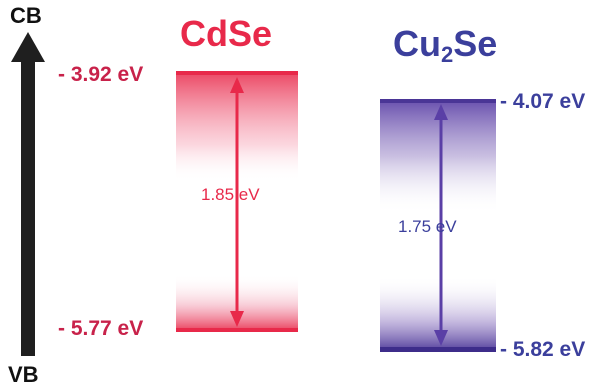 The height and width of the screenshot is (390, 611). What do you see at coordinates (543, 349) in the screenshot?
I see `cu2se-vb-level: - 5.82 eV` at bounding box center [543, 349].